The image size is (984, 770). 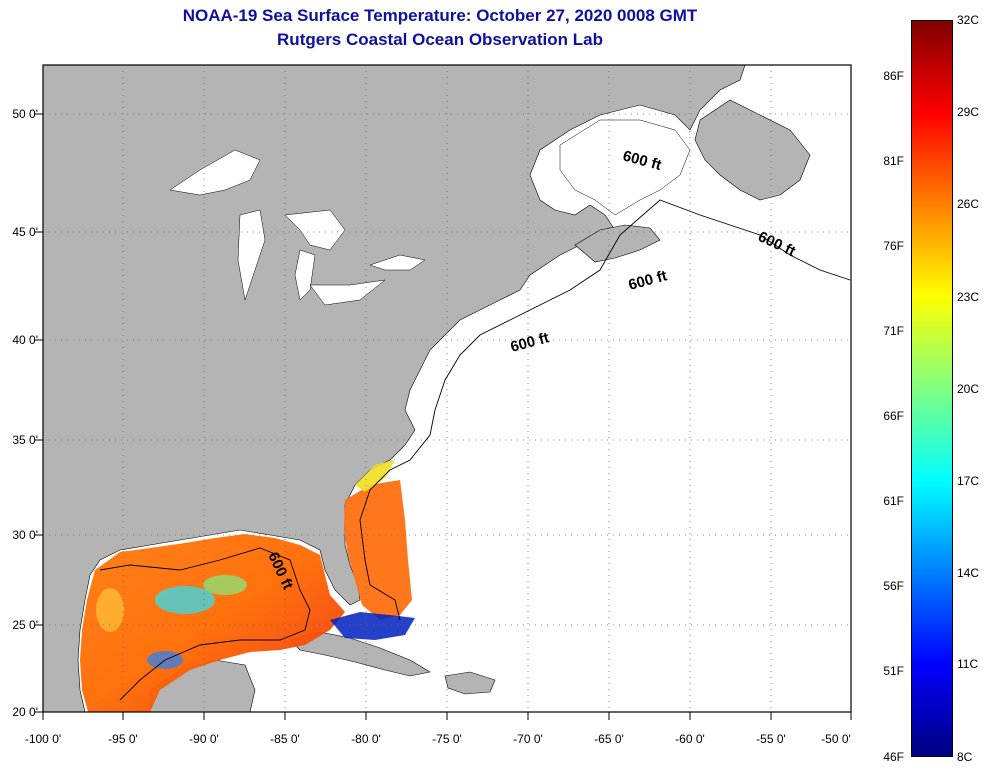 What do you see at coordinates (617, 243) in the screenshot?
I see `nova-scotia-land` at bounding box center [617, 243].